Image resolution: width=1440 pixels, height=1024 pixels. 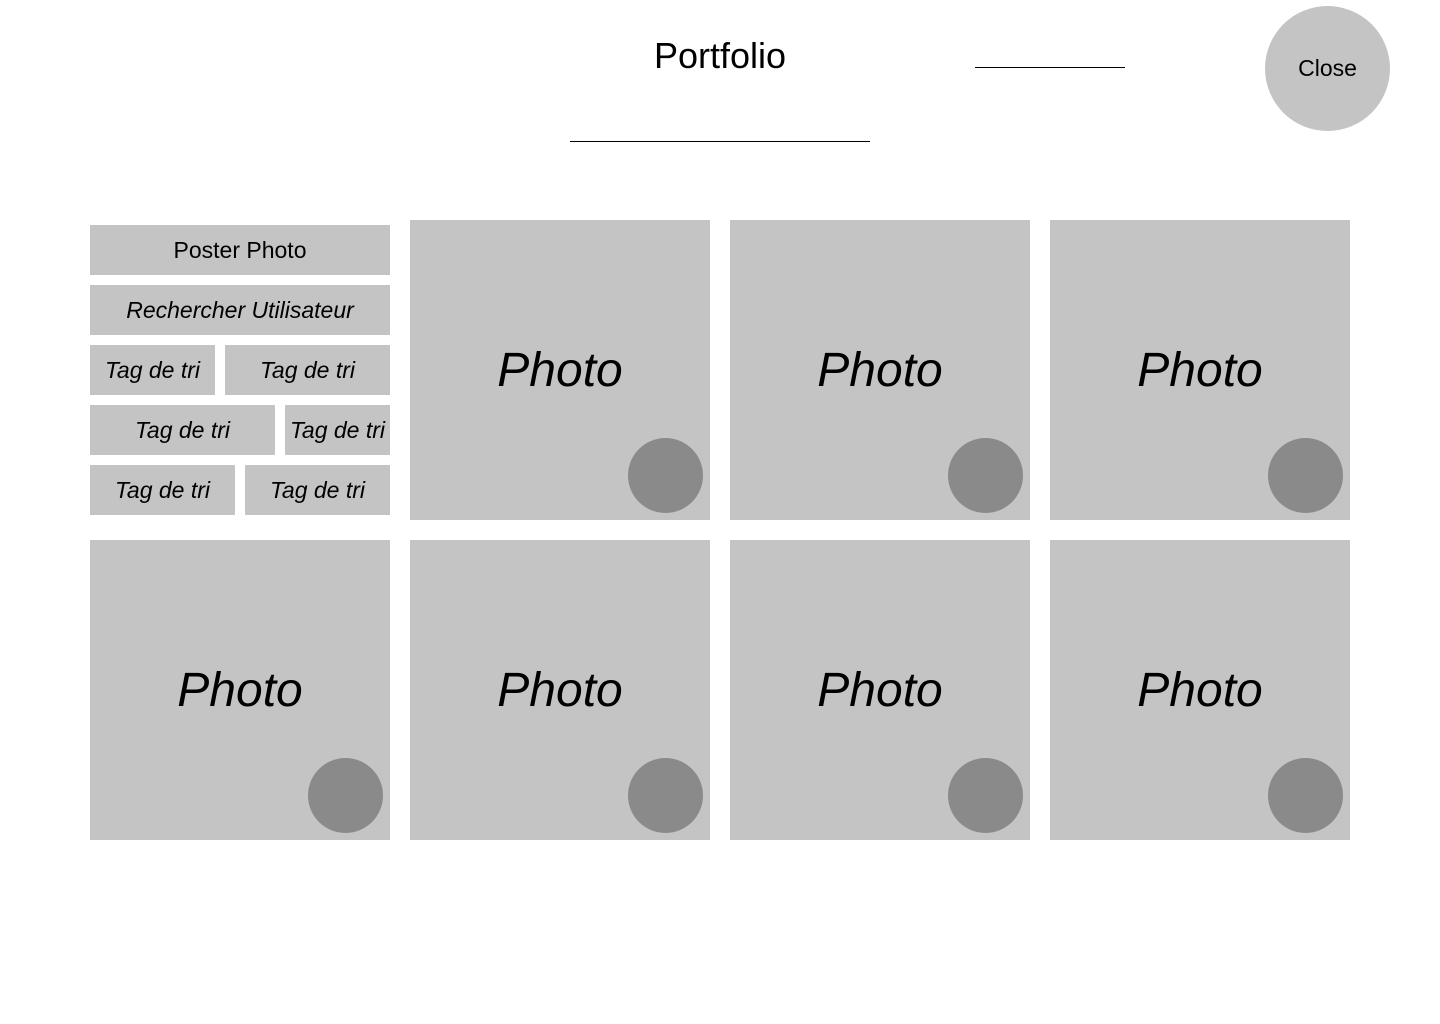 What do you see at coordinates (317, 490) in the screenshot?
I see `sort-tag-6: Tag de tri` at bounding box center [317, 490].